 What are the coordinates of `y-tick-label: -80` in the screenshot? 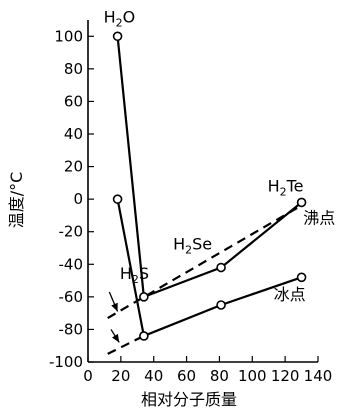 It's located at (71, 329).